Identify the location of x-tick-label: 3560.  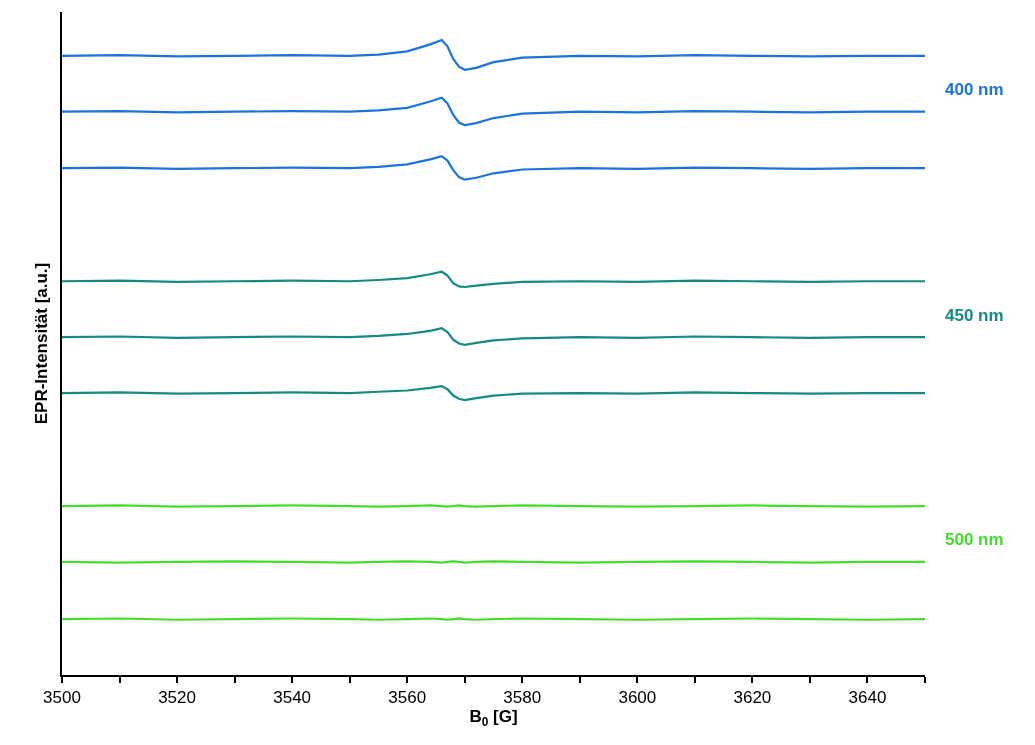
(407, 698).